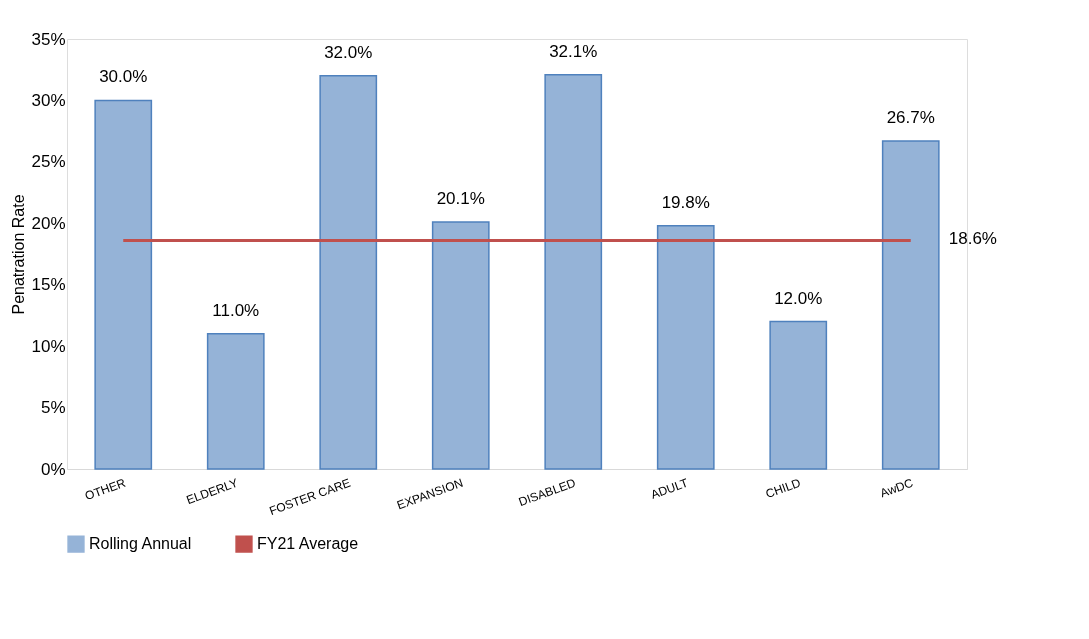 Image resolution: width=1089 pixels, height=639 pixels. What do you see at coordinates (48, 162) in the screenshot?
I see `y-tick-label: 25%` at bounding box center [48, 162].